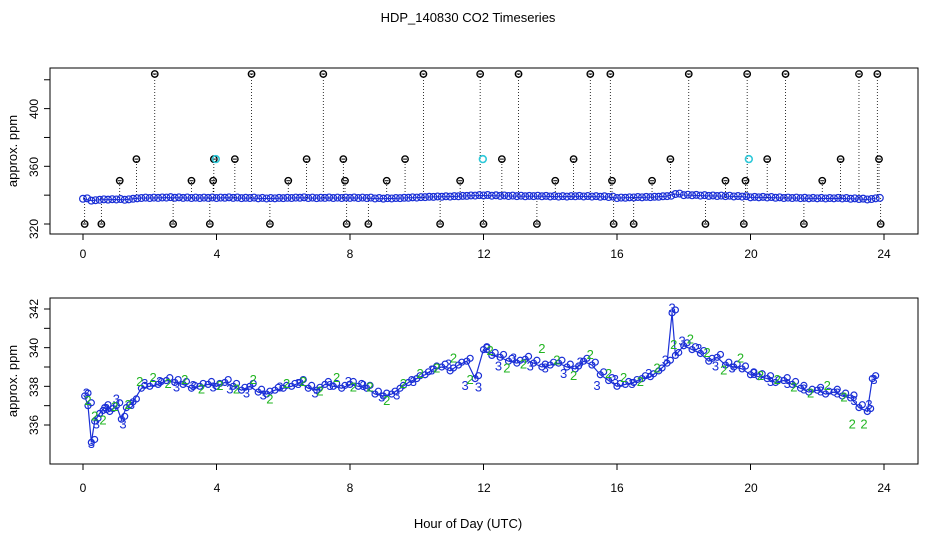  What do you see at coordinates (751, 488) in the screenshot?
I see `bottom-x-tick-label: 20` at bounding box center [751, 488].